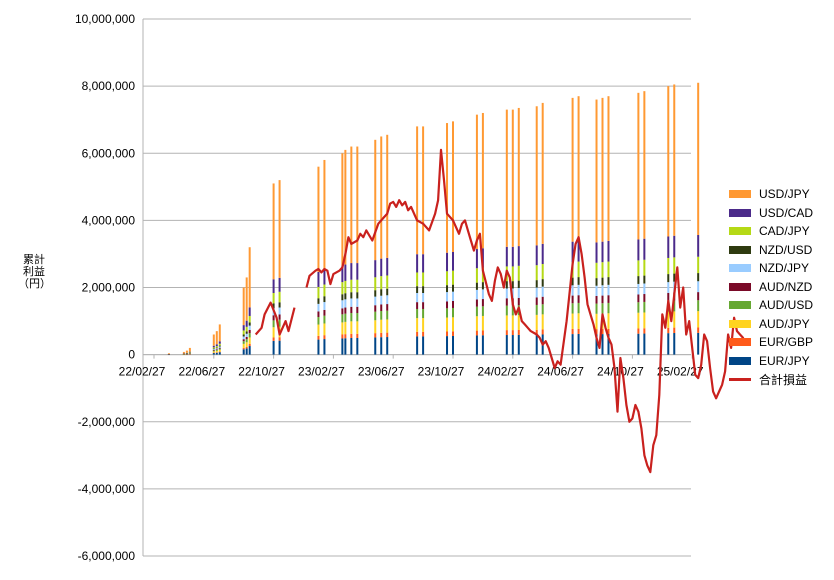 This screenshot has height=580, width=834. What do you see at coordinates (142, 372) in the screenshot?
I see `x-tick-label: 22/02/27` at bounding box center [142, 372].